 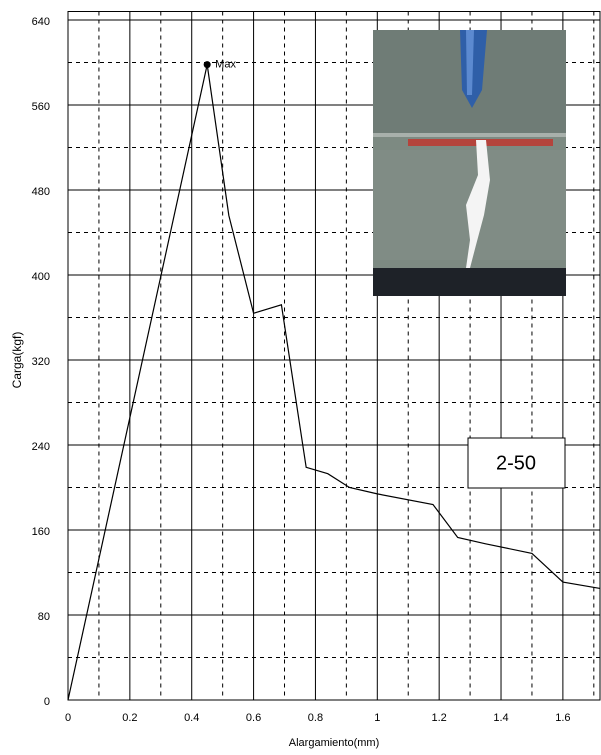 I want to click on max-label: Max, so click(x=225, y=65).